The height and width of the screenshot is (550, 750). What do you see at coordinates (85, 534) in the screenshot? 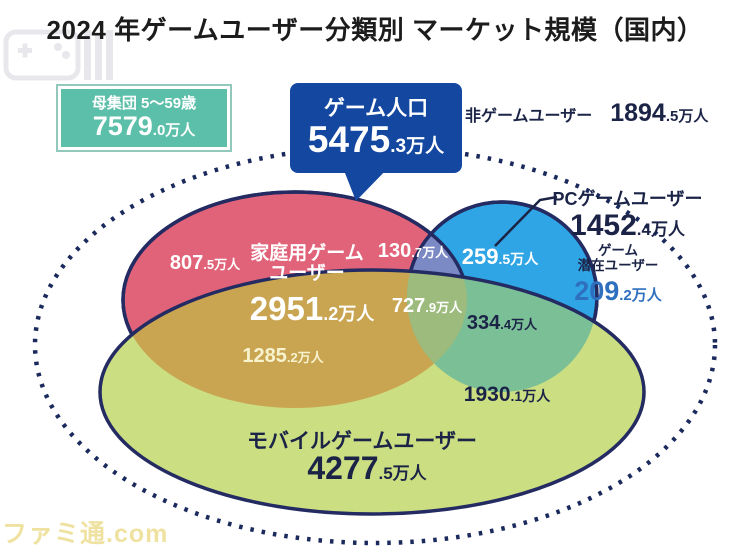
I see `famitsu-text-watermark: ファミ通.com` at bounding box center [85, 534].